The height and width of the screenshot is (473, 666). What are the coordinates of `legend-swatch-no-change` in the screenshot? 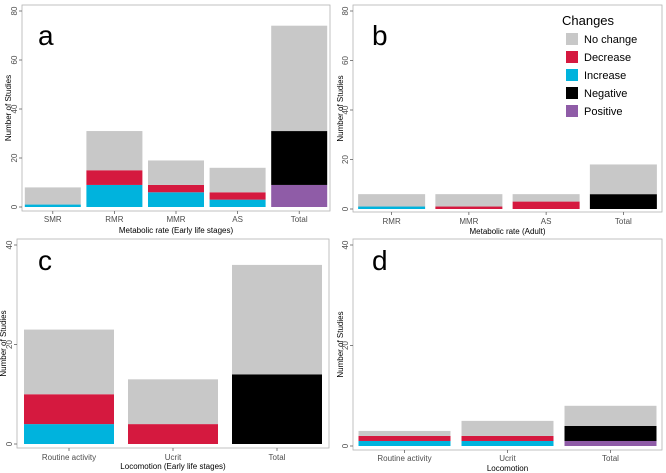 It's located at (572, 39).